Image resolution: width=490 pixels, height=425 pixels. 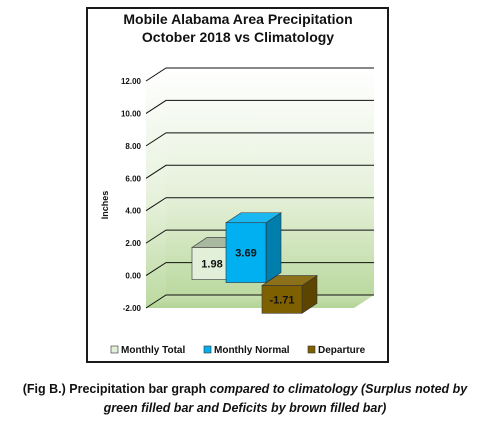 I want to click on legend-label: Monthly Normal, so click(x=252, y=350).